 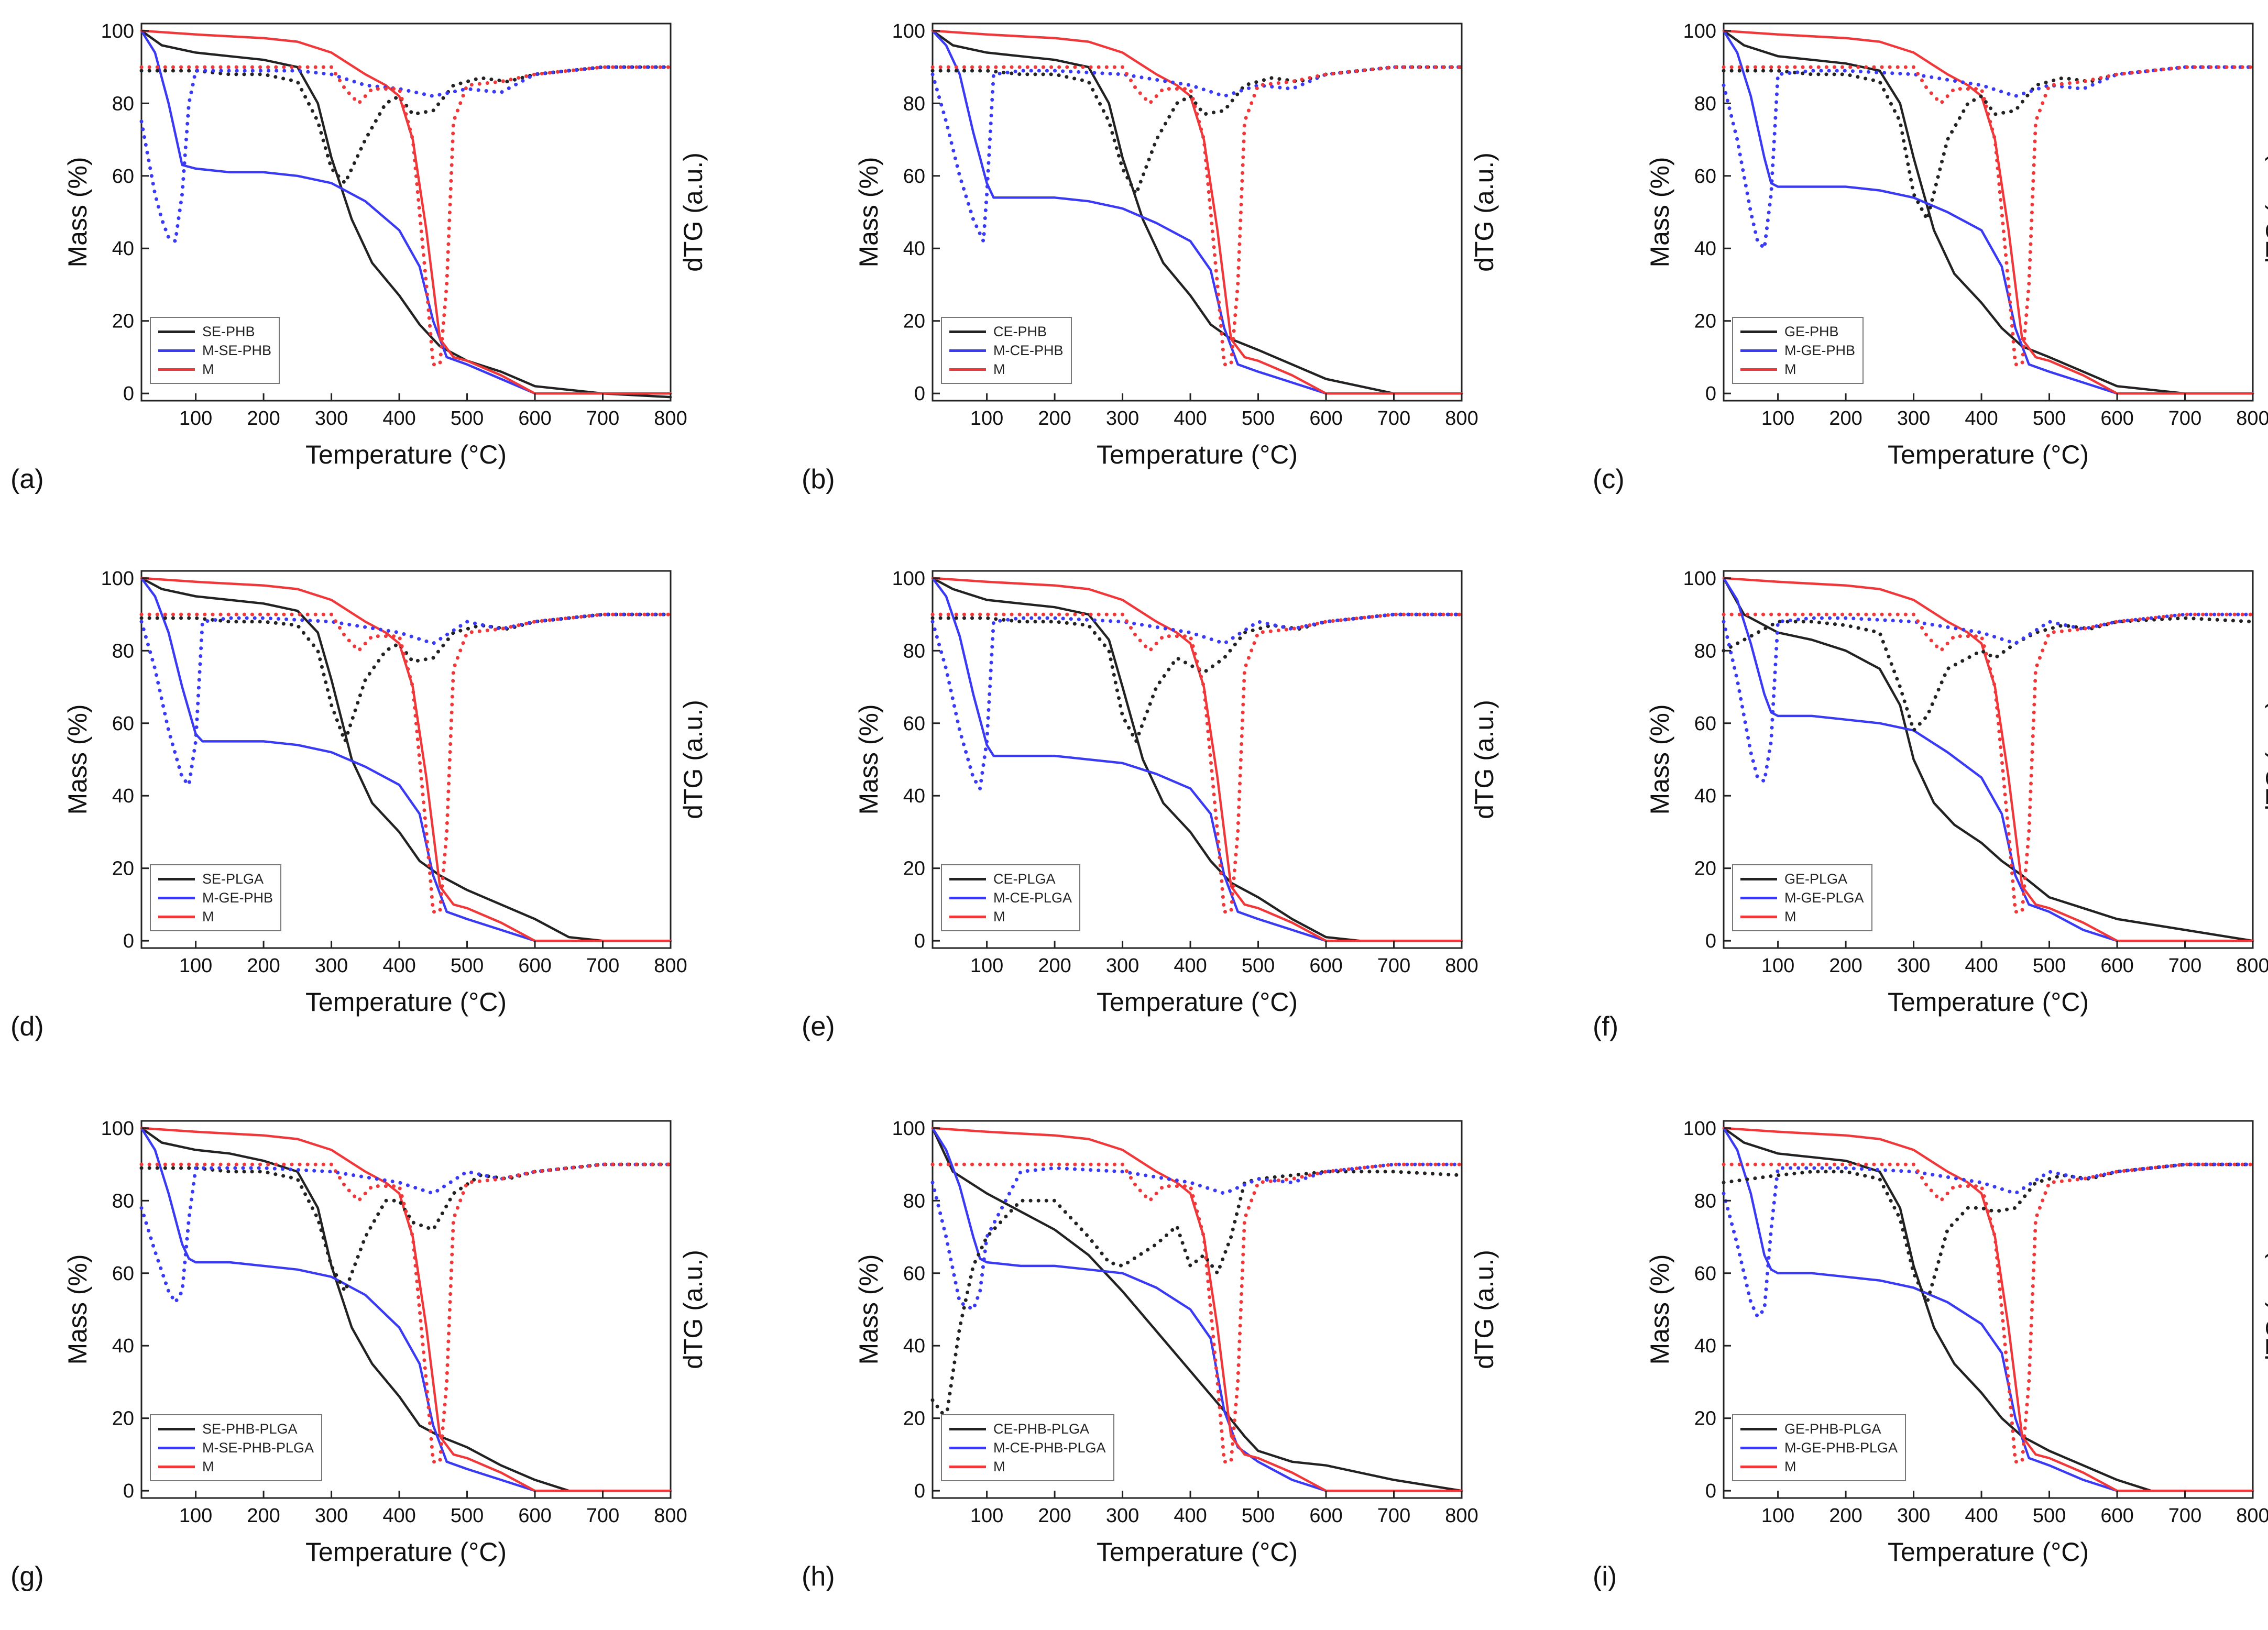 I want to click on legend-entry: M-GE-PHB-PLGA, so click(x=1819, y=1448).